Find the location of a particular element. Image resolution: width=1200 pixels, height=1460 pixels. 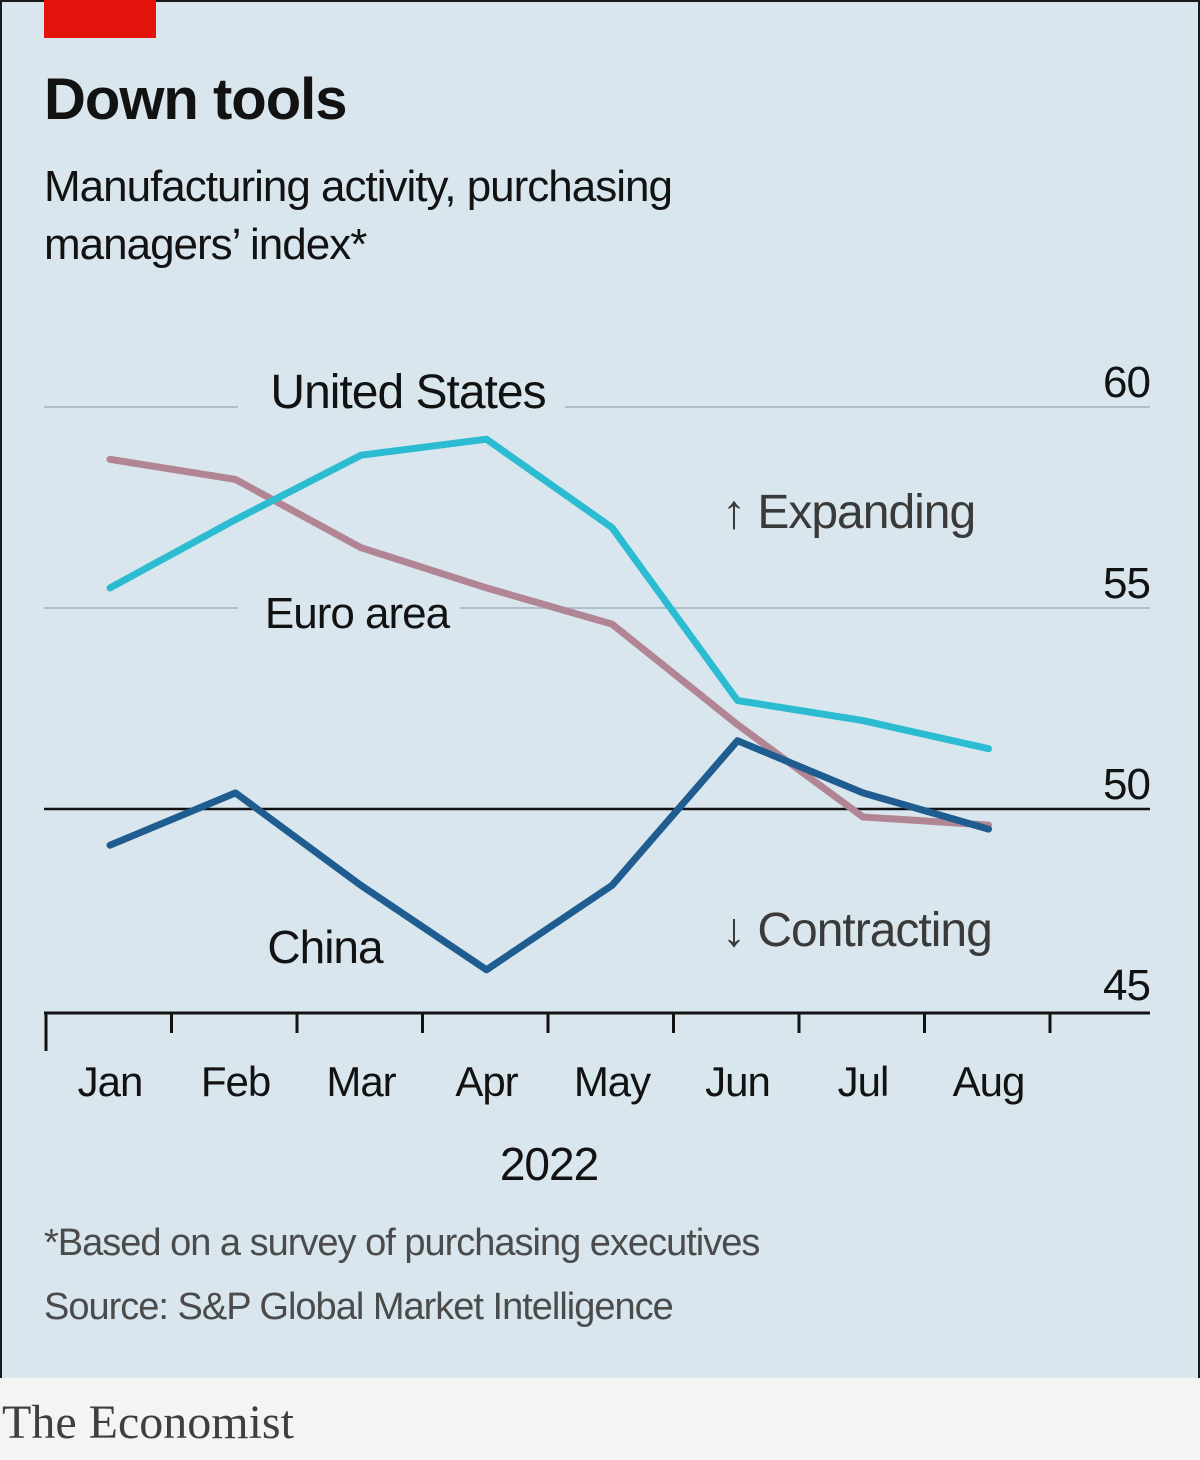

series-line-china is located at coordinates (549, 855).